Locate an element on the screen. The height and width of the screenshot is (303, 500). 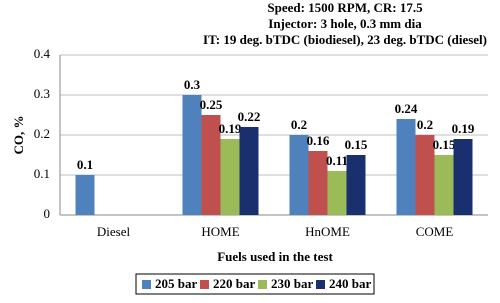
legend-label: 205 bar is located at coordinates (176, 283).